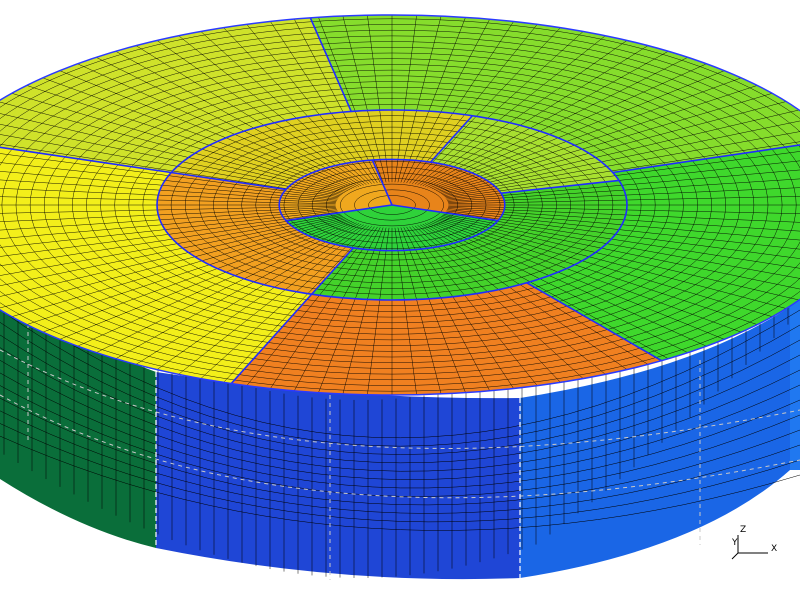 Image resolution: width=800 pixels, height=600 pixels. What do you see at coordinates (734, 543) in the screenshot?
I see `axis-y-label: Y` at bounding box center [734, 543].